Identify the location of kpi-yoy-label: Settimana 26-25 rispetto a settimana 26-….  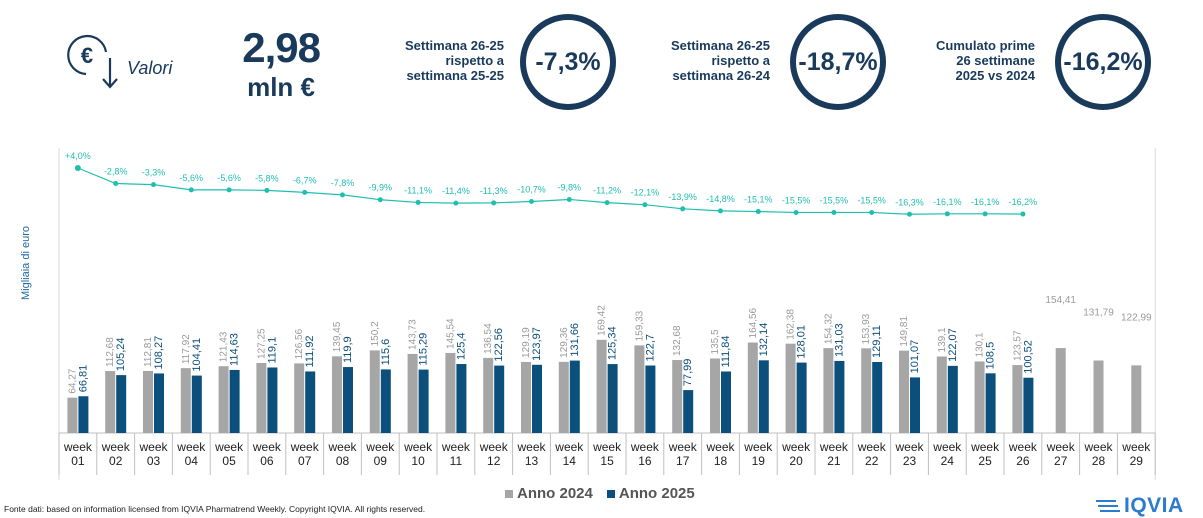
(700, 60).